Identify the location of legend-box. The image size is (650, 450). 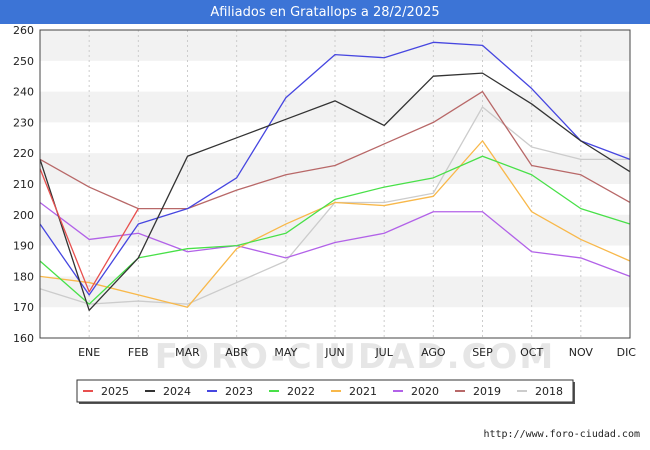
(325, 391).